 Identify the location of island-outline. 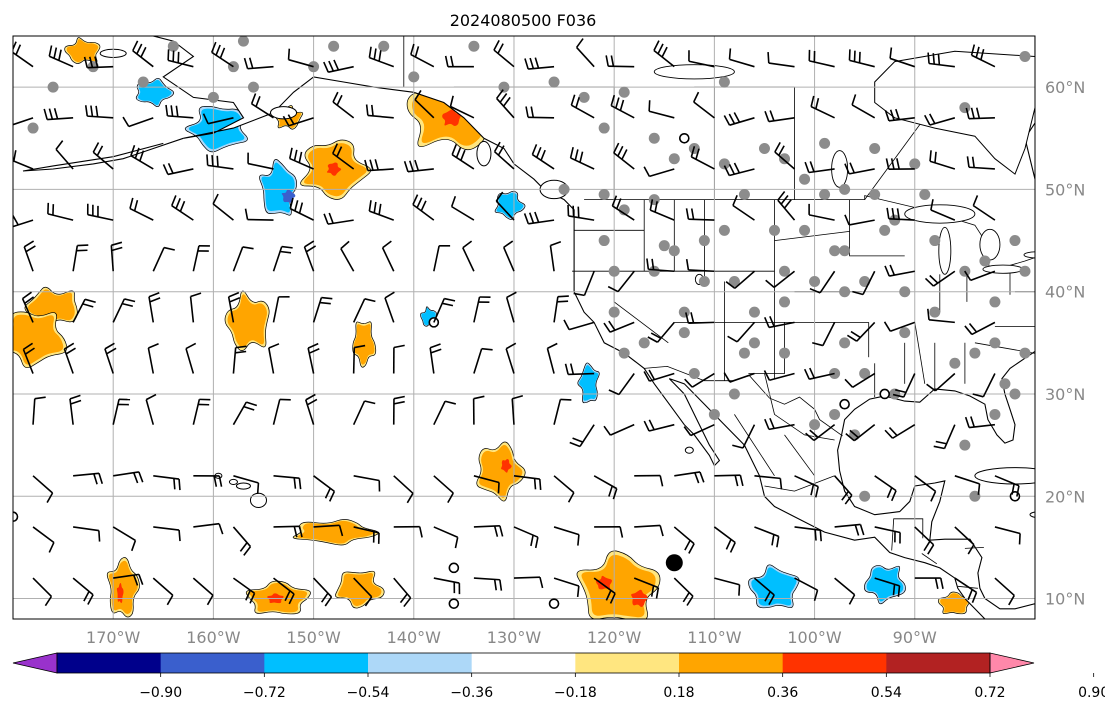
(243, 486).